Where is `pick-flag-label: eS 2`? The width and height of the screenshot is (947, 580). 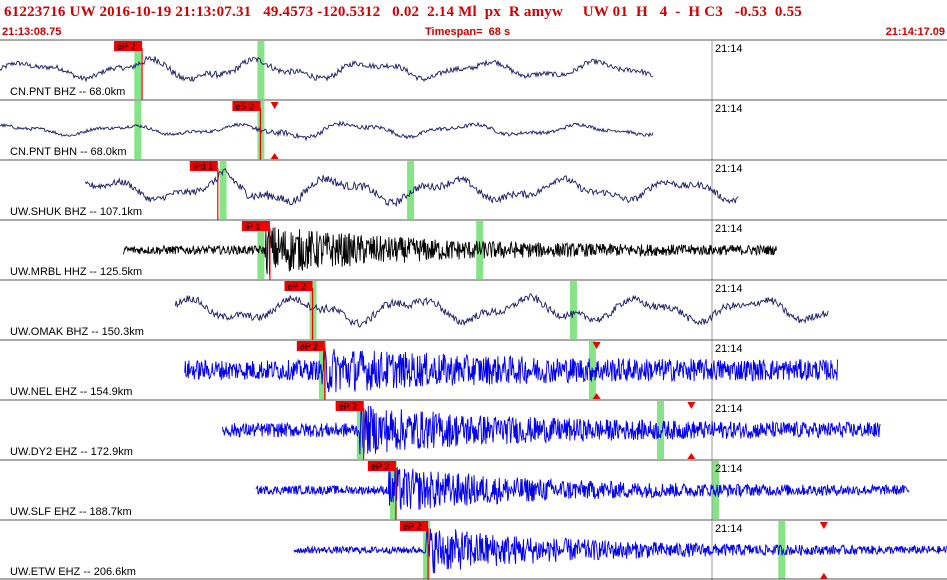 pick-flag-label: eS 2 is located at coordinates (244, 107).